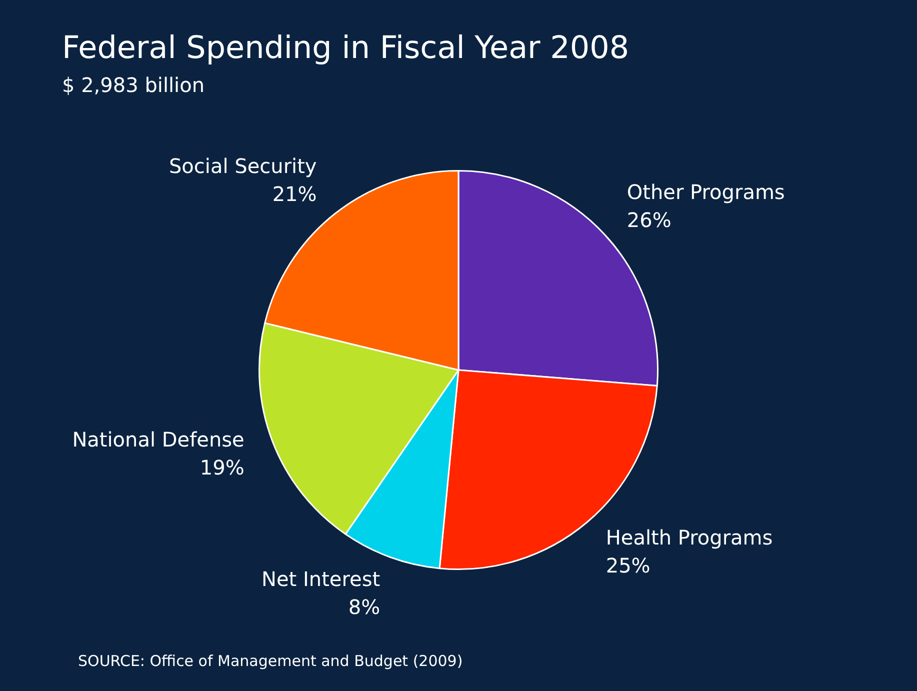 This screenshot has height=691, width=917. I want to click on source-note: SOURCE: Office of Management and Budget (2009), so click(270, 661).